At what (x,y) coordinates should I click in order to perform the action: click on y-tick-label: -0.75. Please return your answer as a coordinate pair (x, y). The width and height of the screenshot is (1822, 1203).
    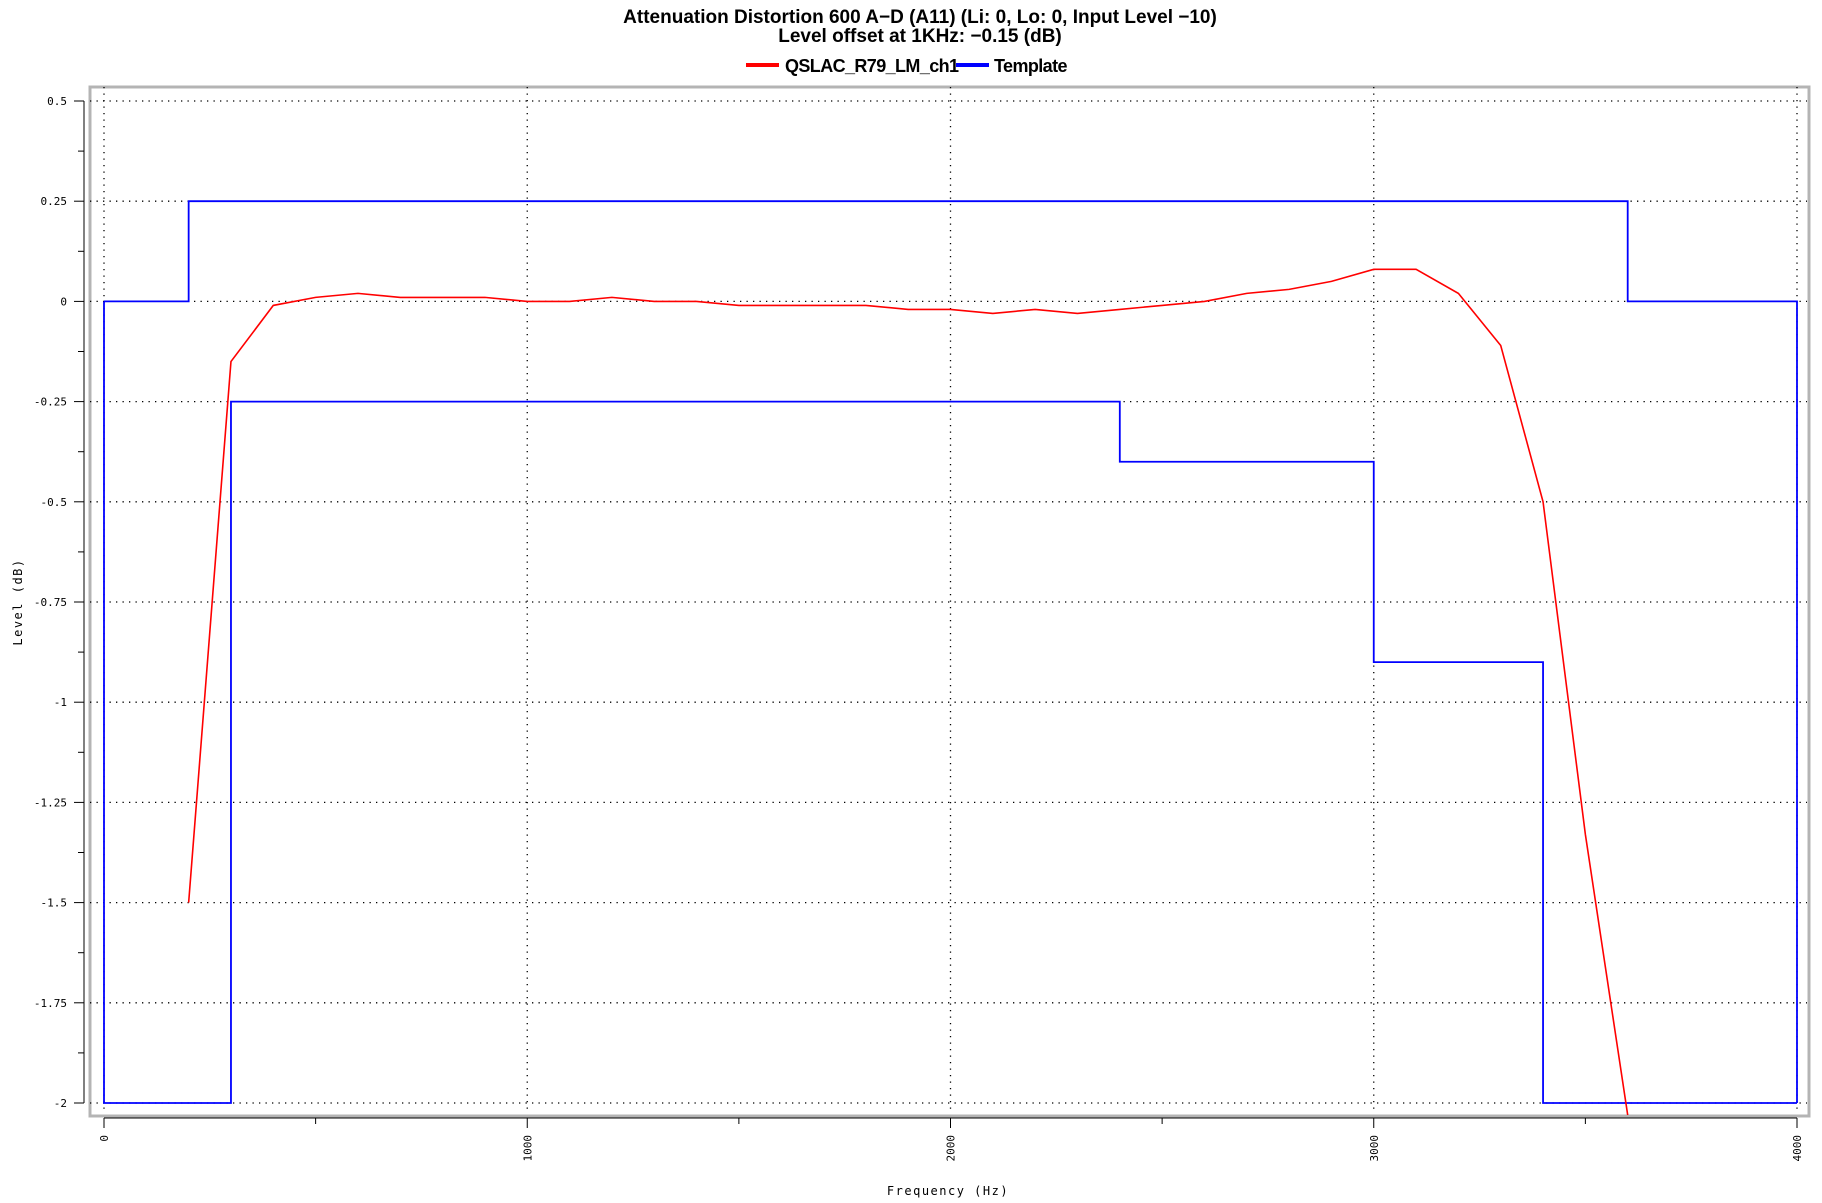
    Looking at the image, I should click on (50, 602).